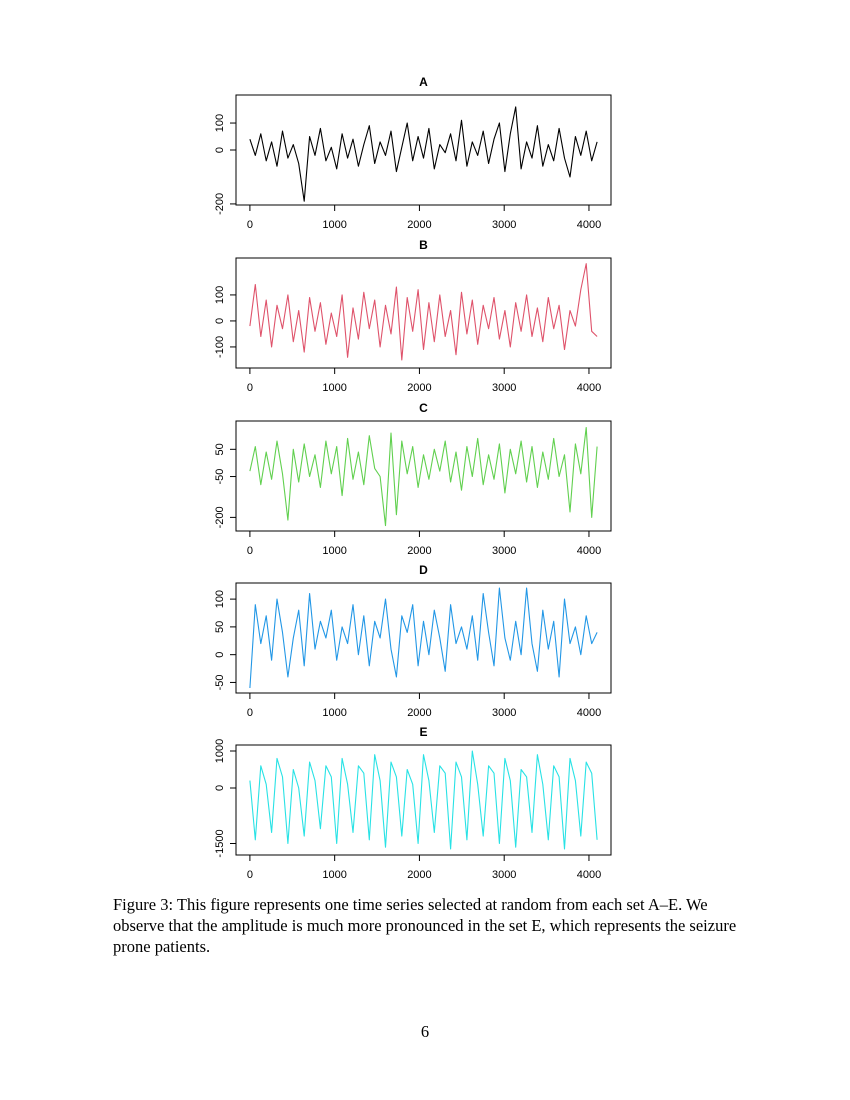 The height and width of the screenshot is (1100, 850). I want to click on chart-title: E, so click(423, 732).